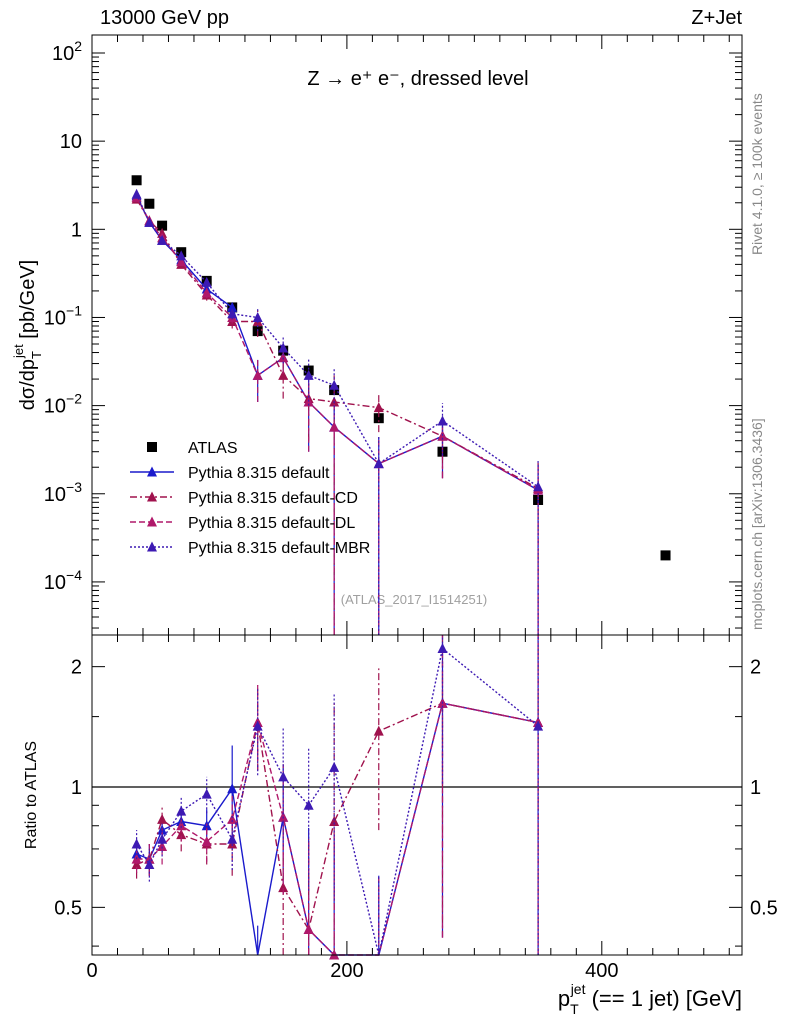  Describe the element at coordinates (27, 335) in the screenshot. I see `main-y-axis-label: dσ/dpTjet [pb/GeV]` at that location.